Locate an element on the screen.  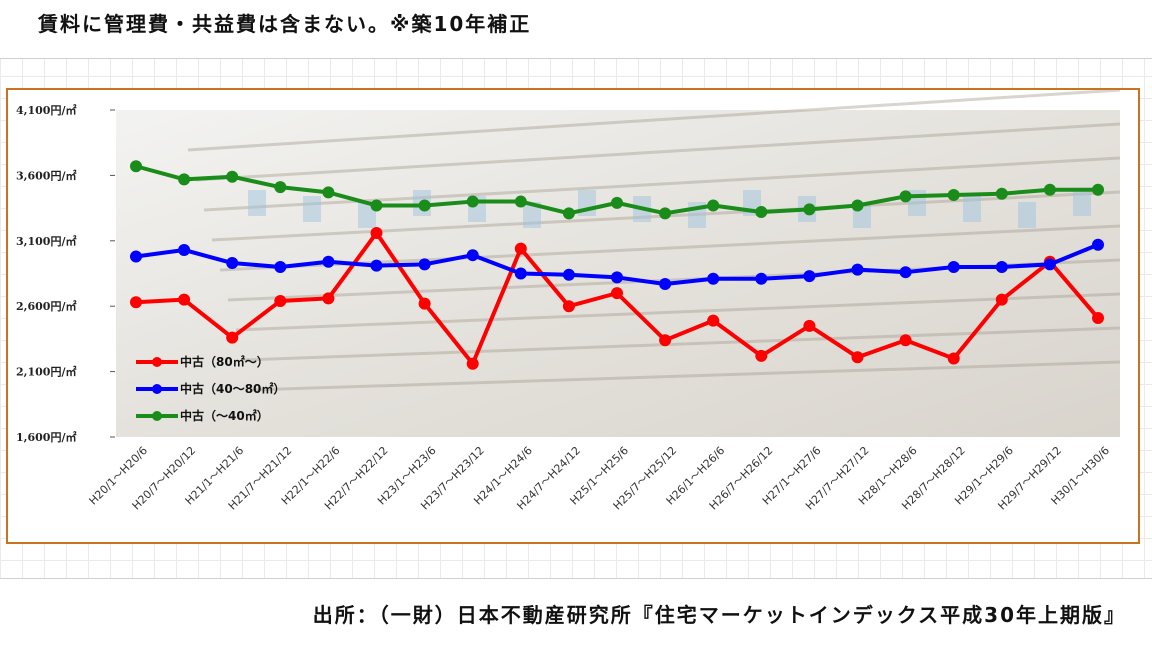
y-tick-label: 2,600円/㎡ is located at coordinates (46, 306).